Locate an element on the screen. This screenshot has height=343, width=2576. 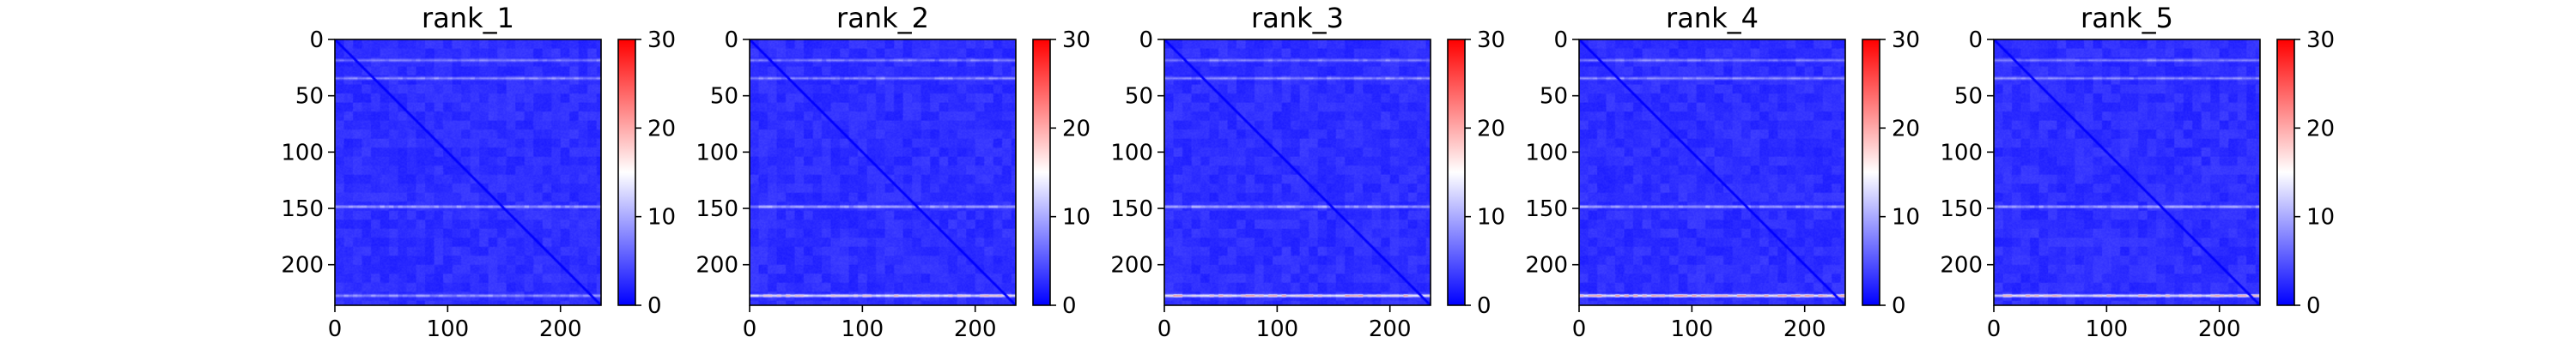
panel-title: rank_3 is located at coordinates (1297, 18).